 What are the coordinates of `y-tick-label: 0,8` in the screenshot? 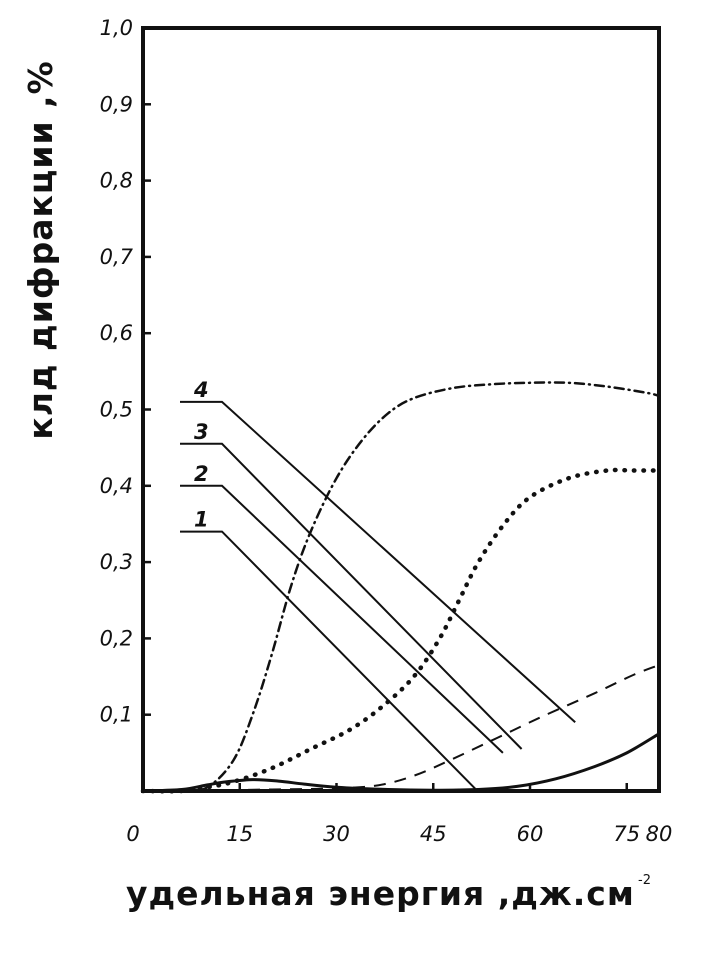 It's located at (116, 181).